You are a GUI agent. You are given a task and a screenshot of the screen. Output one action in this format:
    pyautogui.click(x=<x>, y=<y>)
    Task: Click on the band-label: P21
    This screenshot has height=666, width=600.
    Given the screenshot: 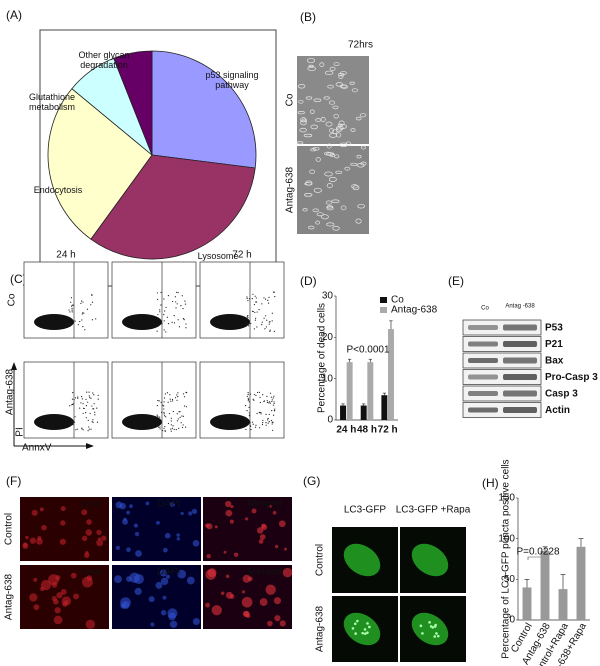 What is the action you would take?
    pyautogui.click(x=554, y=344)
    